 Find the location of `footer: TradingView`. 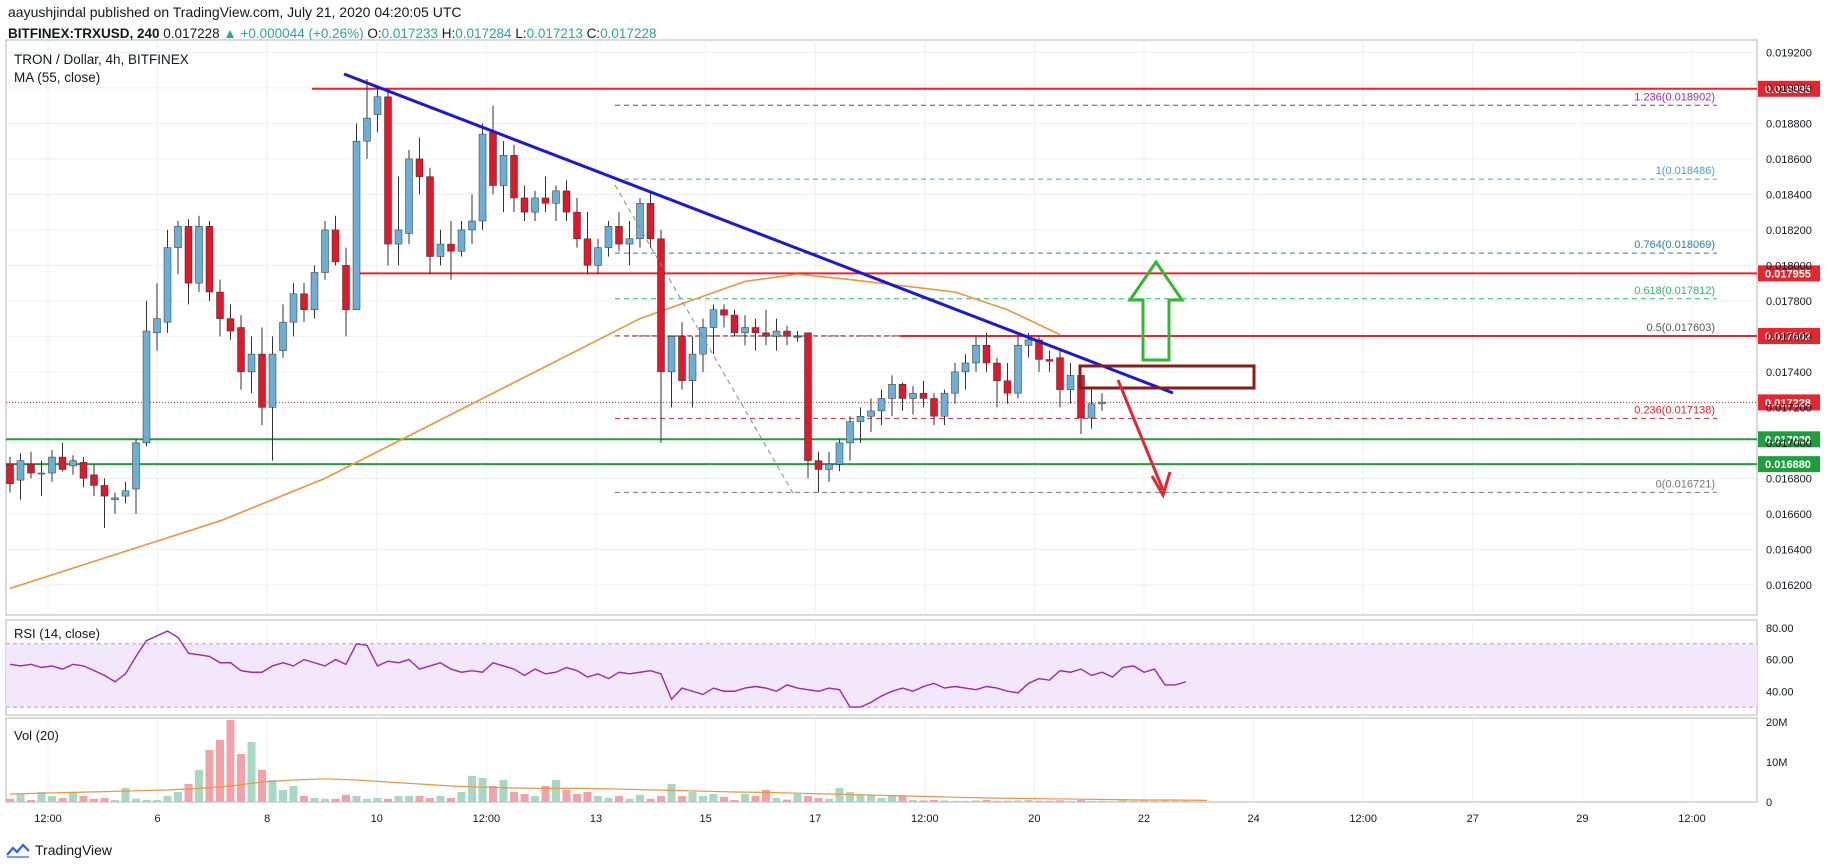

footer: TradingView is located at coordinates (59, 850).